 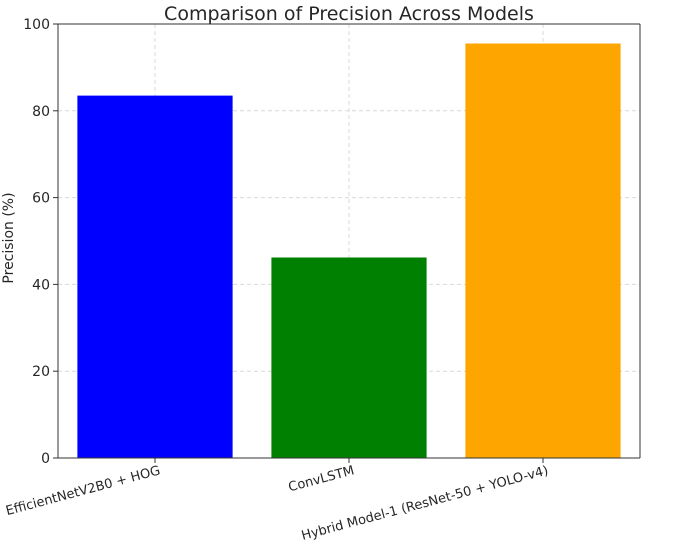 I want to click on y-tick-label: 40, so click(x=41, y=285).